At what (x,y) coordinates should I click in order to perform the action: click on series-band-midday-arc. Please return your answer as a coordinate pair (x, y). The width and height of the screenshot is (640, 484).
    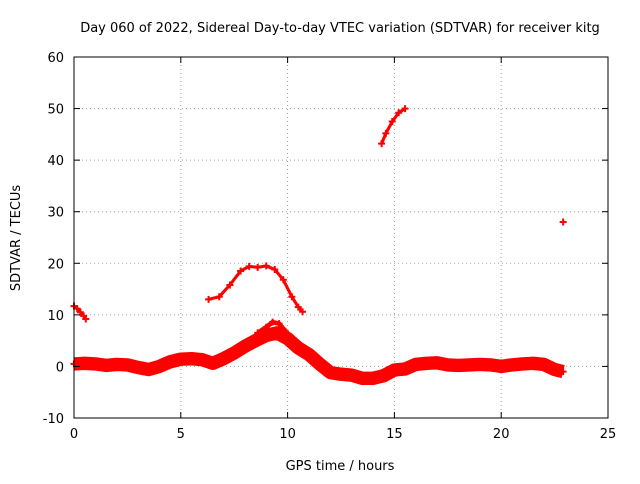
    Looking at the image, I should click on (256, 288).